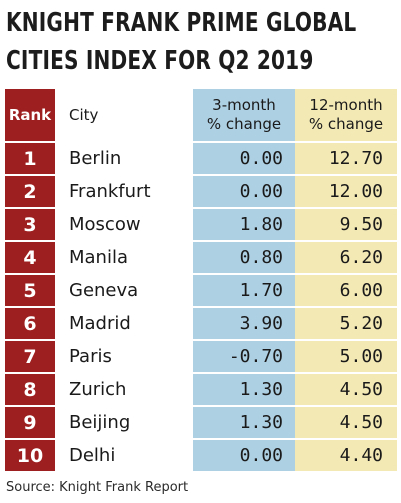  What do you see at coordinates (346, 225) in the screenshot?
I see `twelve-month-cell: 9.50` at bounding box center [346, 225].